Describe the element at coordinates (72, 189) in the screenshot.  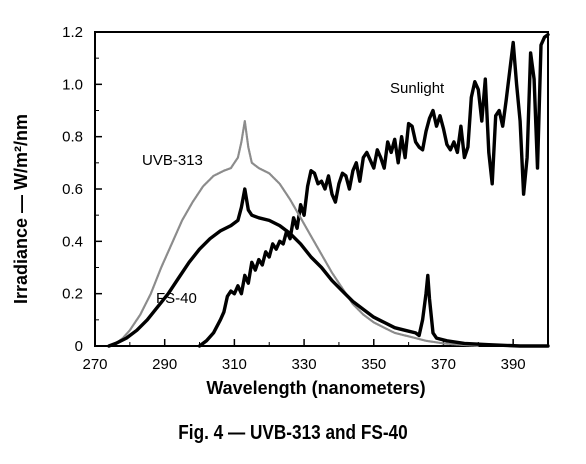
I see `y-tick-label: 0.6` at that location.